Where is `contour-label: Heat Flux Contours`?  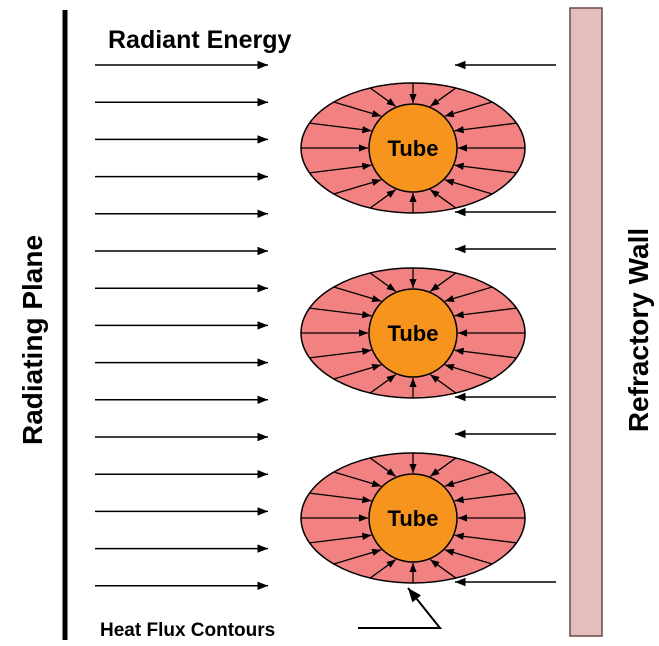
contour-label: Heat Flux Contours is located at coordinates (187, 630).